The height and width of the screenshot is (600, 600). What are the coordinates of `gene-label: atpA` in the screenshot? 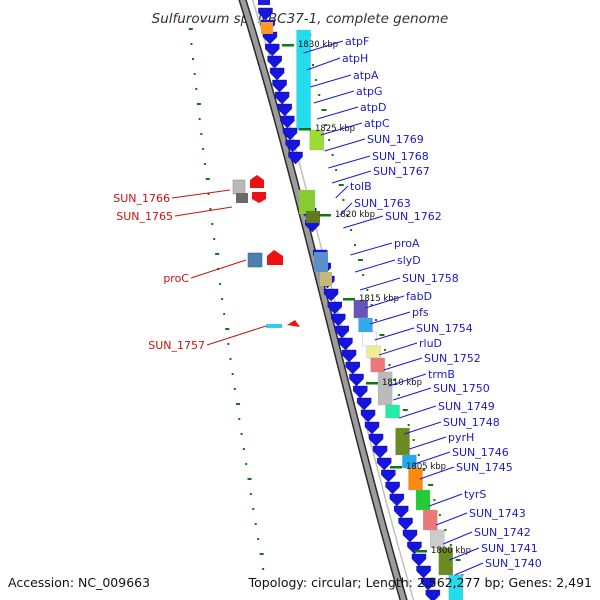 It's located at (366, 75).